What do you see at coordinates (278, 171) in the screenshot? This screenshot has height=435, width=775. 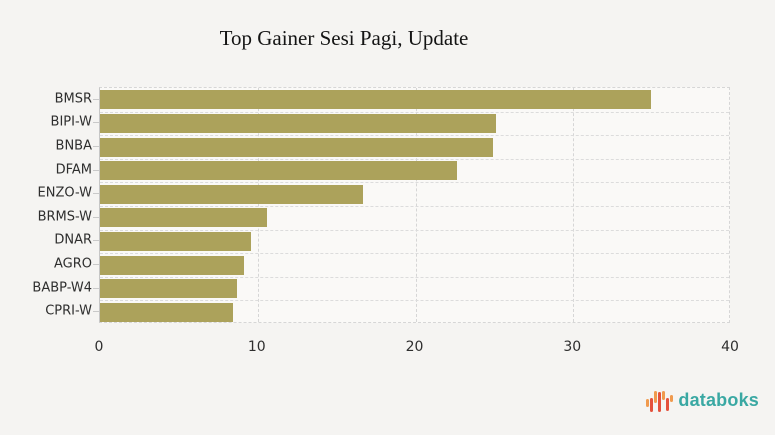 I see `bar-dfam` at bounding box center [278, 171].